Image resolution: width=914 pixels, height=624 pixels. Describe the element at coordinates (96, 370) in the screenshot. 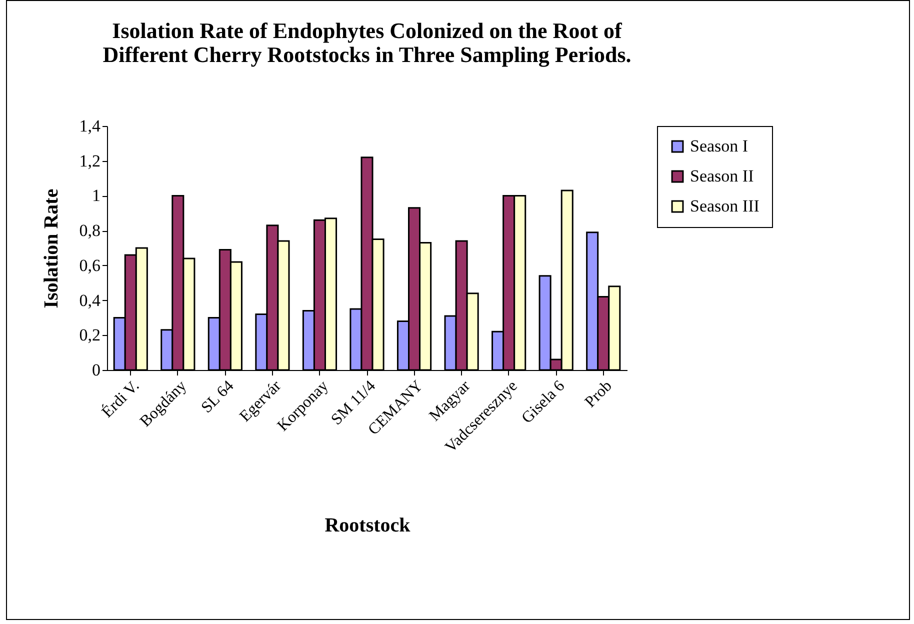

I see `y-tick-label: 0` at that location.